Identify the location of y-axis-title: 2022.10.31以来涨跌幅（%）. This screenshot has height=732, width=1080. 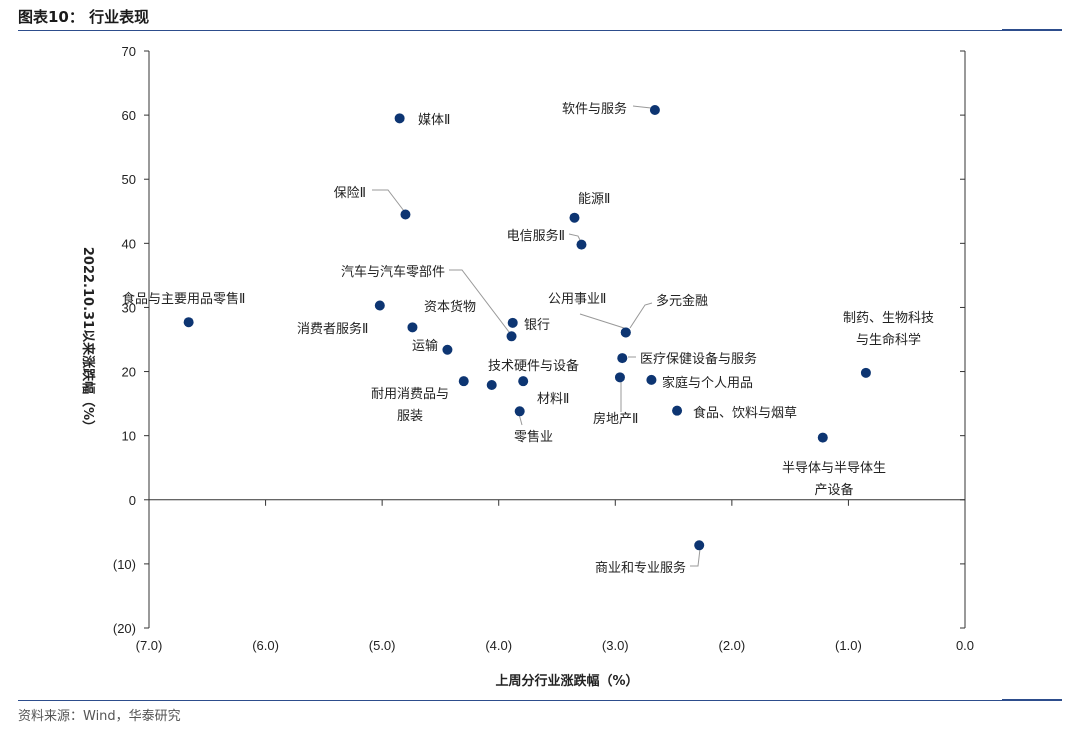
(88, 340).